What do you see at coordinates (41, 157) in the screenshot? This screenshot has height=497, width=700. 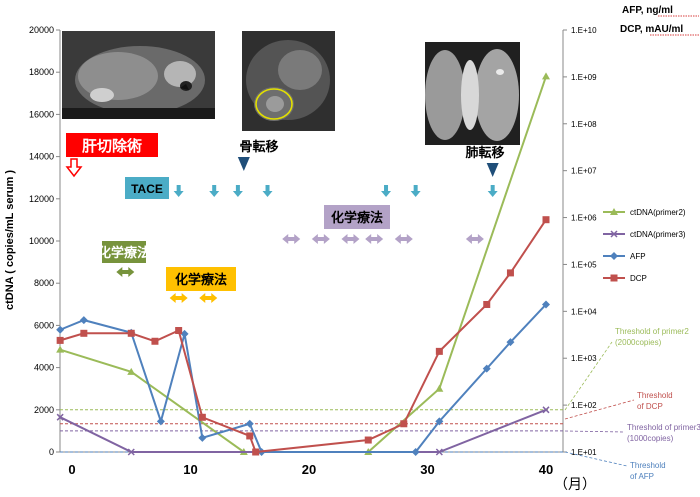 I see `y-tick-label: 14000` at bounding box center [41, 157].